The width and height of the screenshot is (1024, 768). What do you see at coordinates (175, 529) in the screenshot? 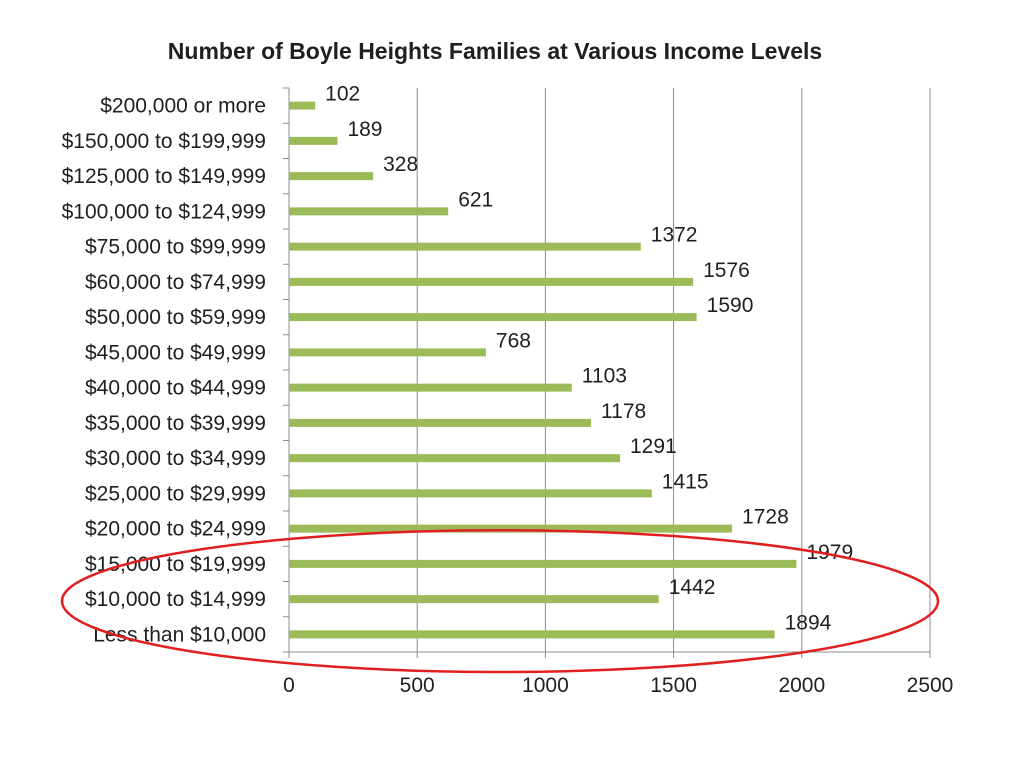
I see `category-label: $20,000 to $24,999` at bounding box center [175, 529].